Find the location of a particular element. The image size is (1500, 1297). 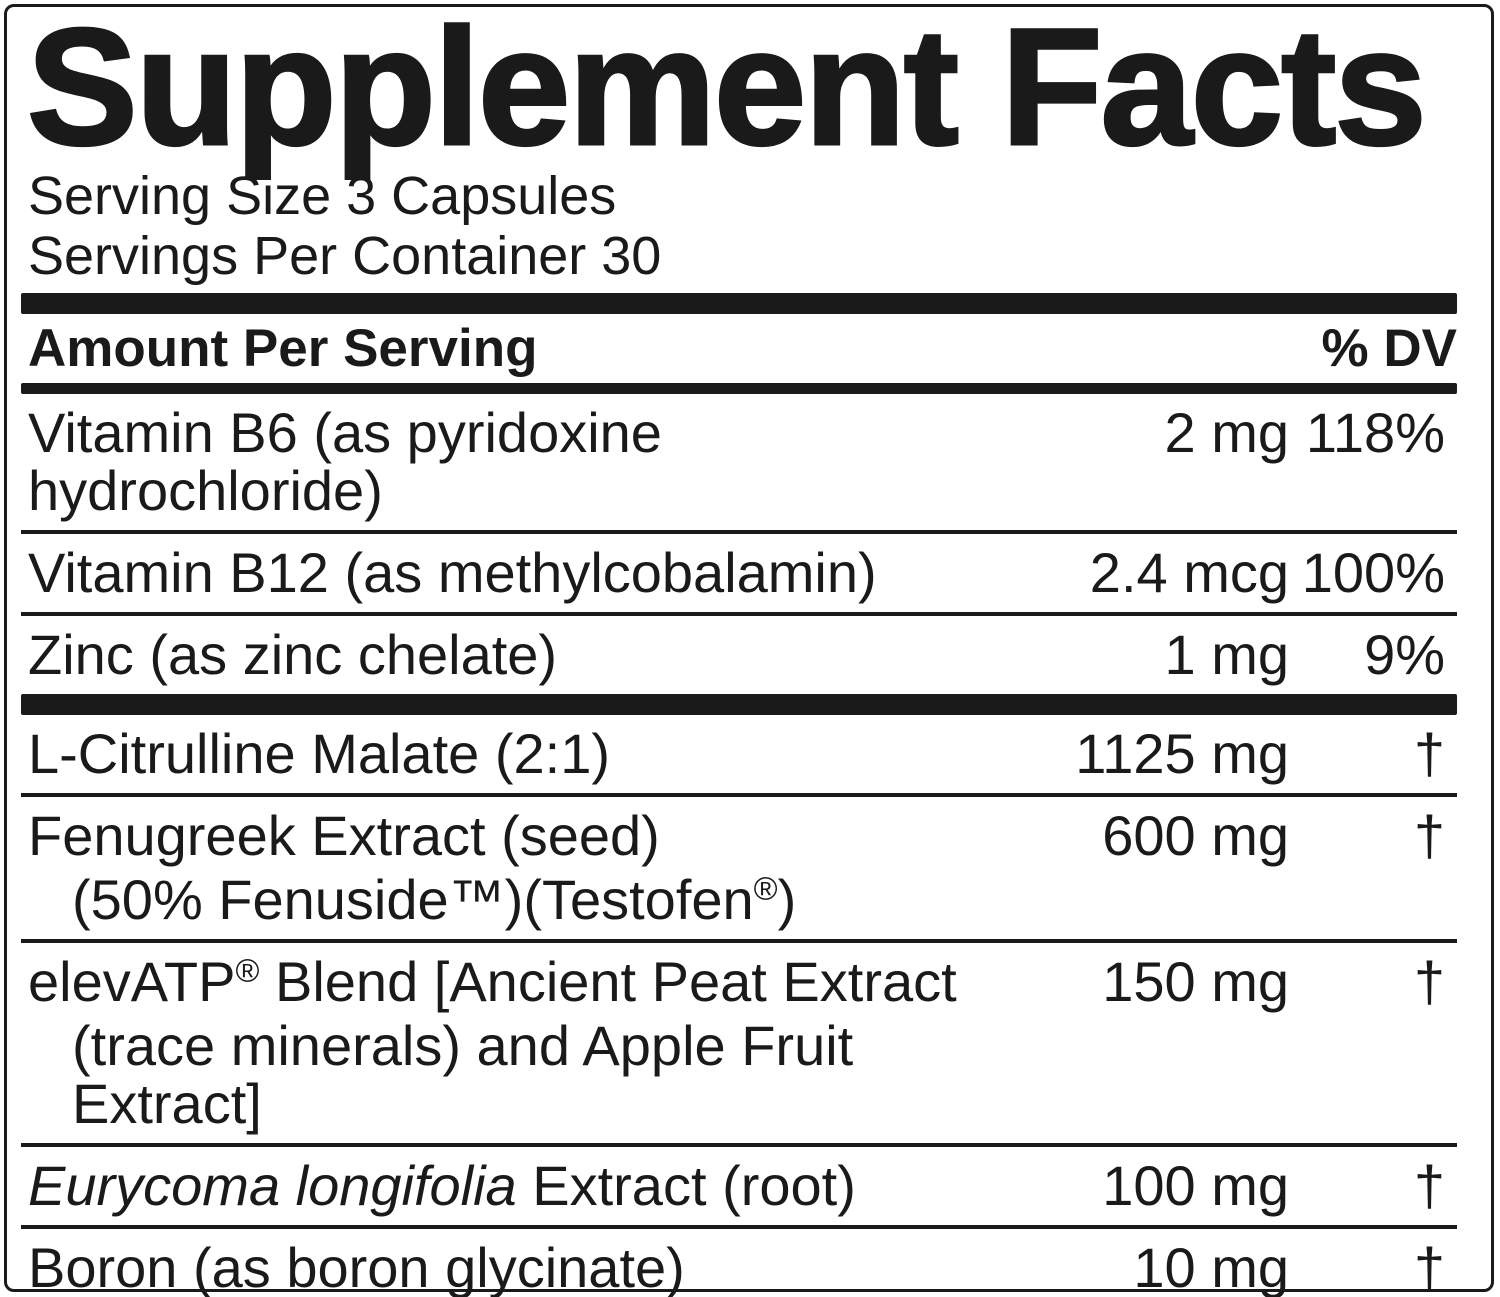

ingredient-name: Boron (as boron glycinate) is located at coordinates (356, 1266).